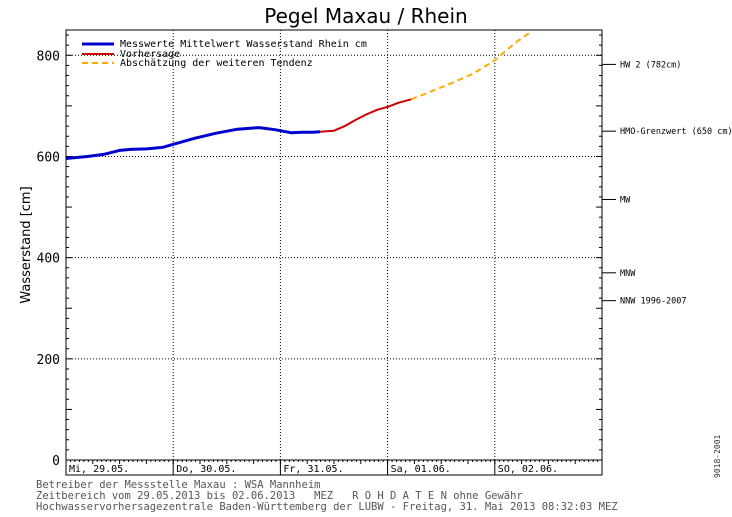 Image resolution: width=732 pixels, height=517 pixels. Describe the element at coordinates (653, 302) in the screenshot. I see `reference-label: NNW 1996-2007` at that location.